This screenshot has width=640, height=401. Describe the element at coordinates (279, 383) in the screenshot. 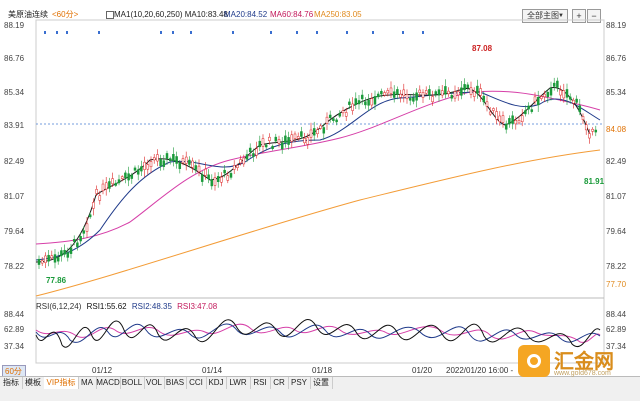

I see `tab-cr: CR` at that location.